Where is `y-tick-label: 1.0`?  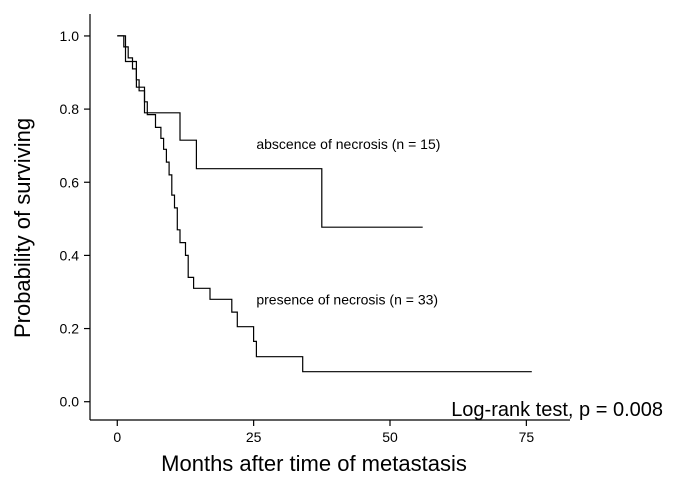
y-tick-label: 1.0 is located at coordinates (70, 36).